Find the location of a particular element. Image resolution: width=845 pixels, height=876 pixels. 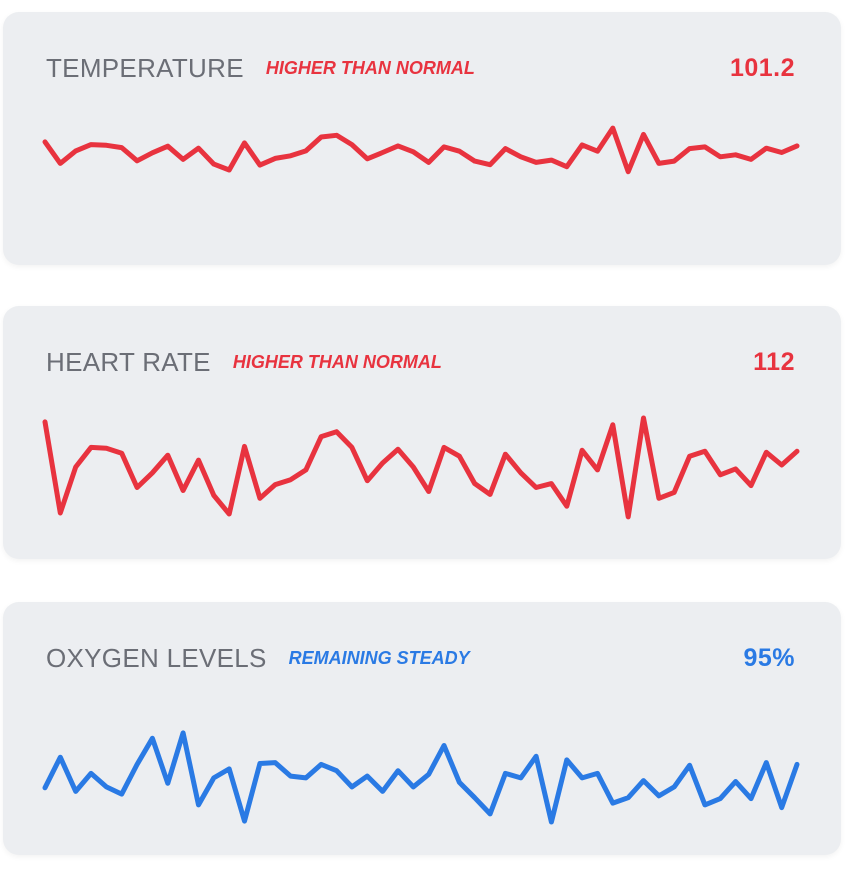

metric-value: 112 is located at coordinates (774, 361).